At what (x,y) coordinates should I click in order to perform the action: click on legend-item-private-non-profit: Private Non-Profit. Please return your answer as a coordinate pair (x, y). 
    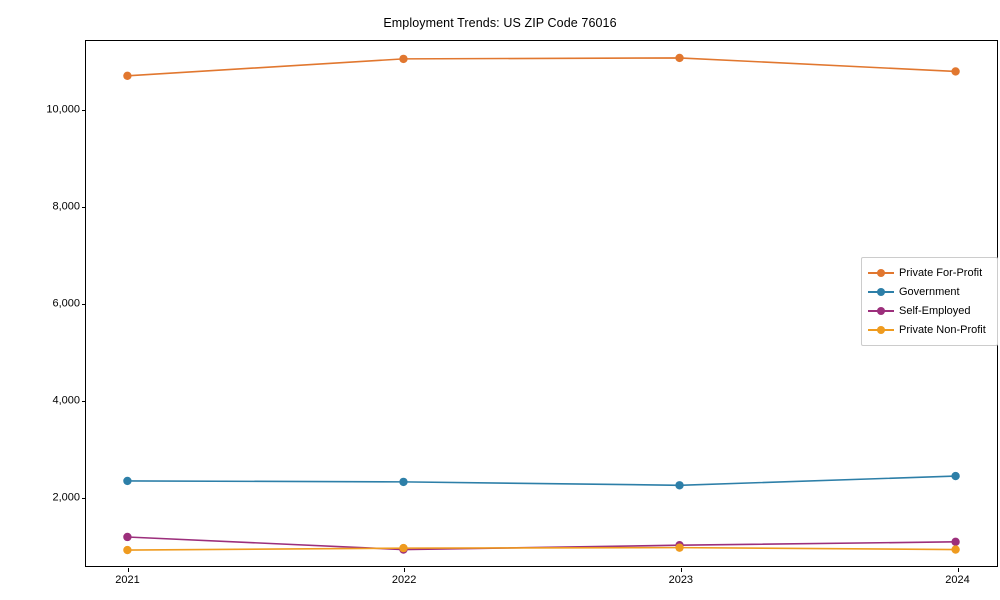
    Looking at the image, I should click on (929, 329).